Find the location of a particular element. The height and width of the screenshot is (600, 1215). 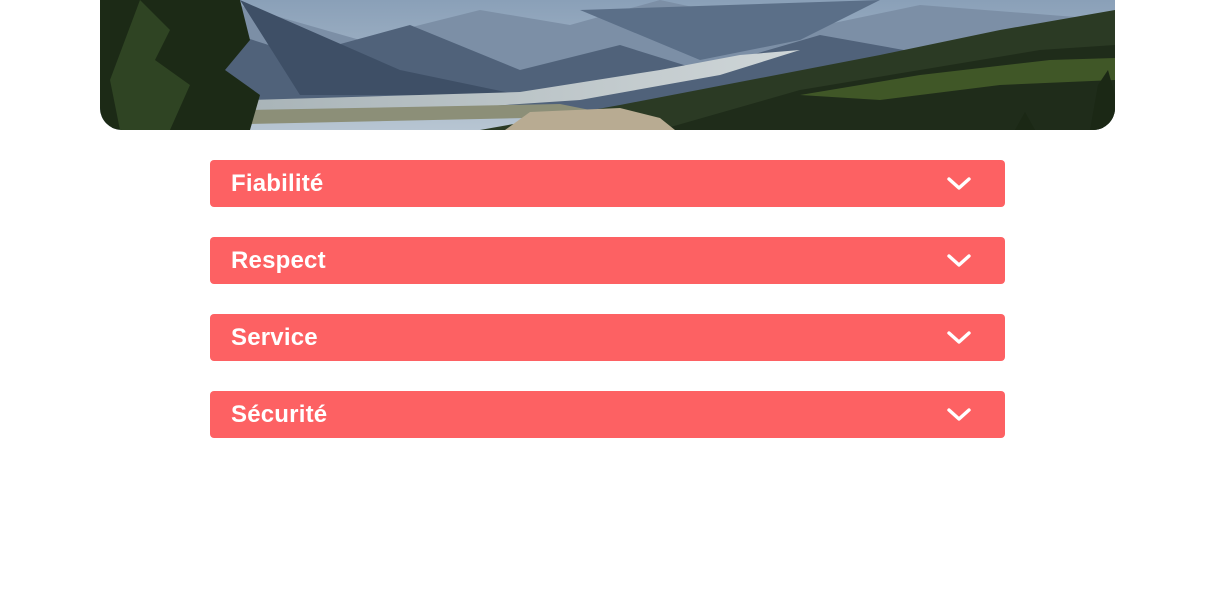

accordion-item-respect: Respect is located at coordinates (607, 260).